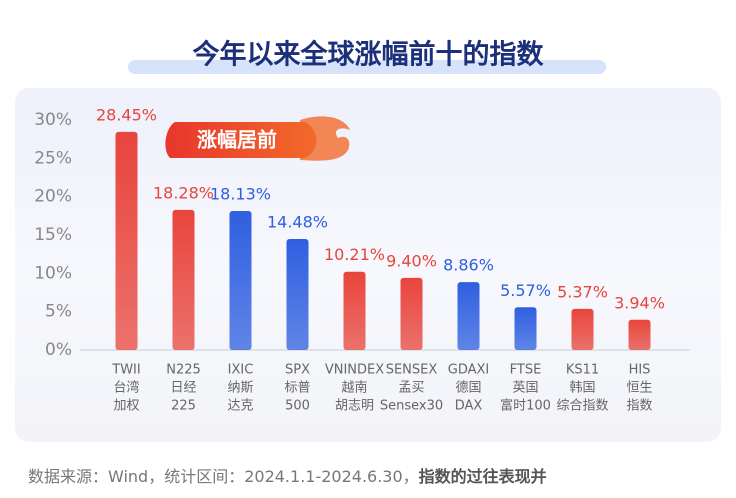  What do you see at coordinates (183, 370) in the screenshot?
I see `x-tick-label: N225` at bounding box center [183, 370].